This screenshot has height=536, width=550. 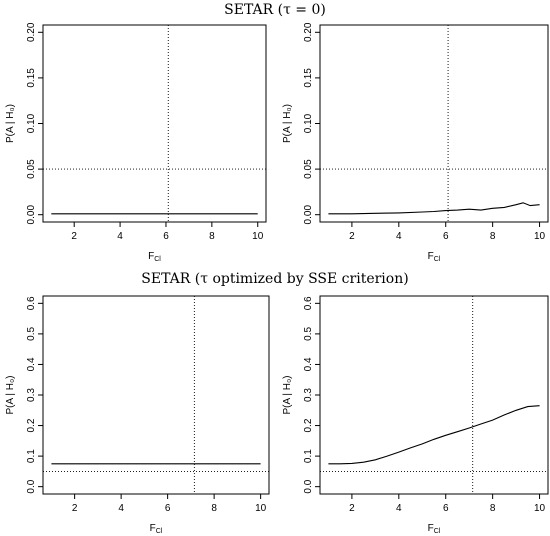 What do you see at coordinates (31, 78) in the screenshot?
I see `chart-1-y-tick-label: 0.15` at bounding box center [31, 78].